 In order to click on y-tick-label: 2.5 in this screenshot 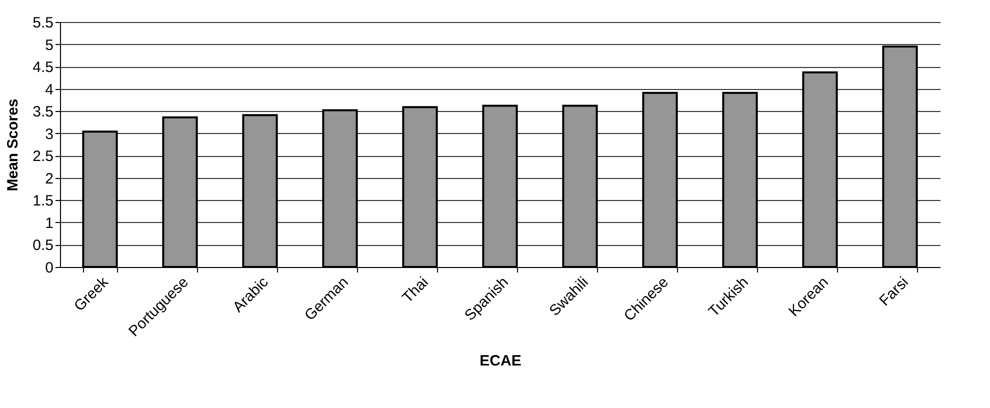, I will do `click(43, 157)`.